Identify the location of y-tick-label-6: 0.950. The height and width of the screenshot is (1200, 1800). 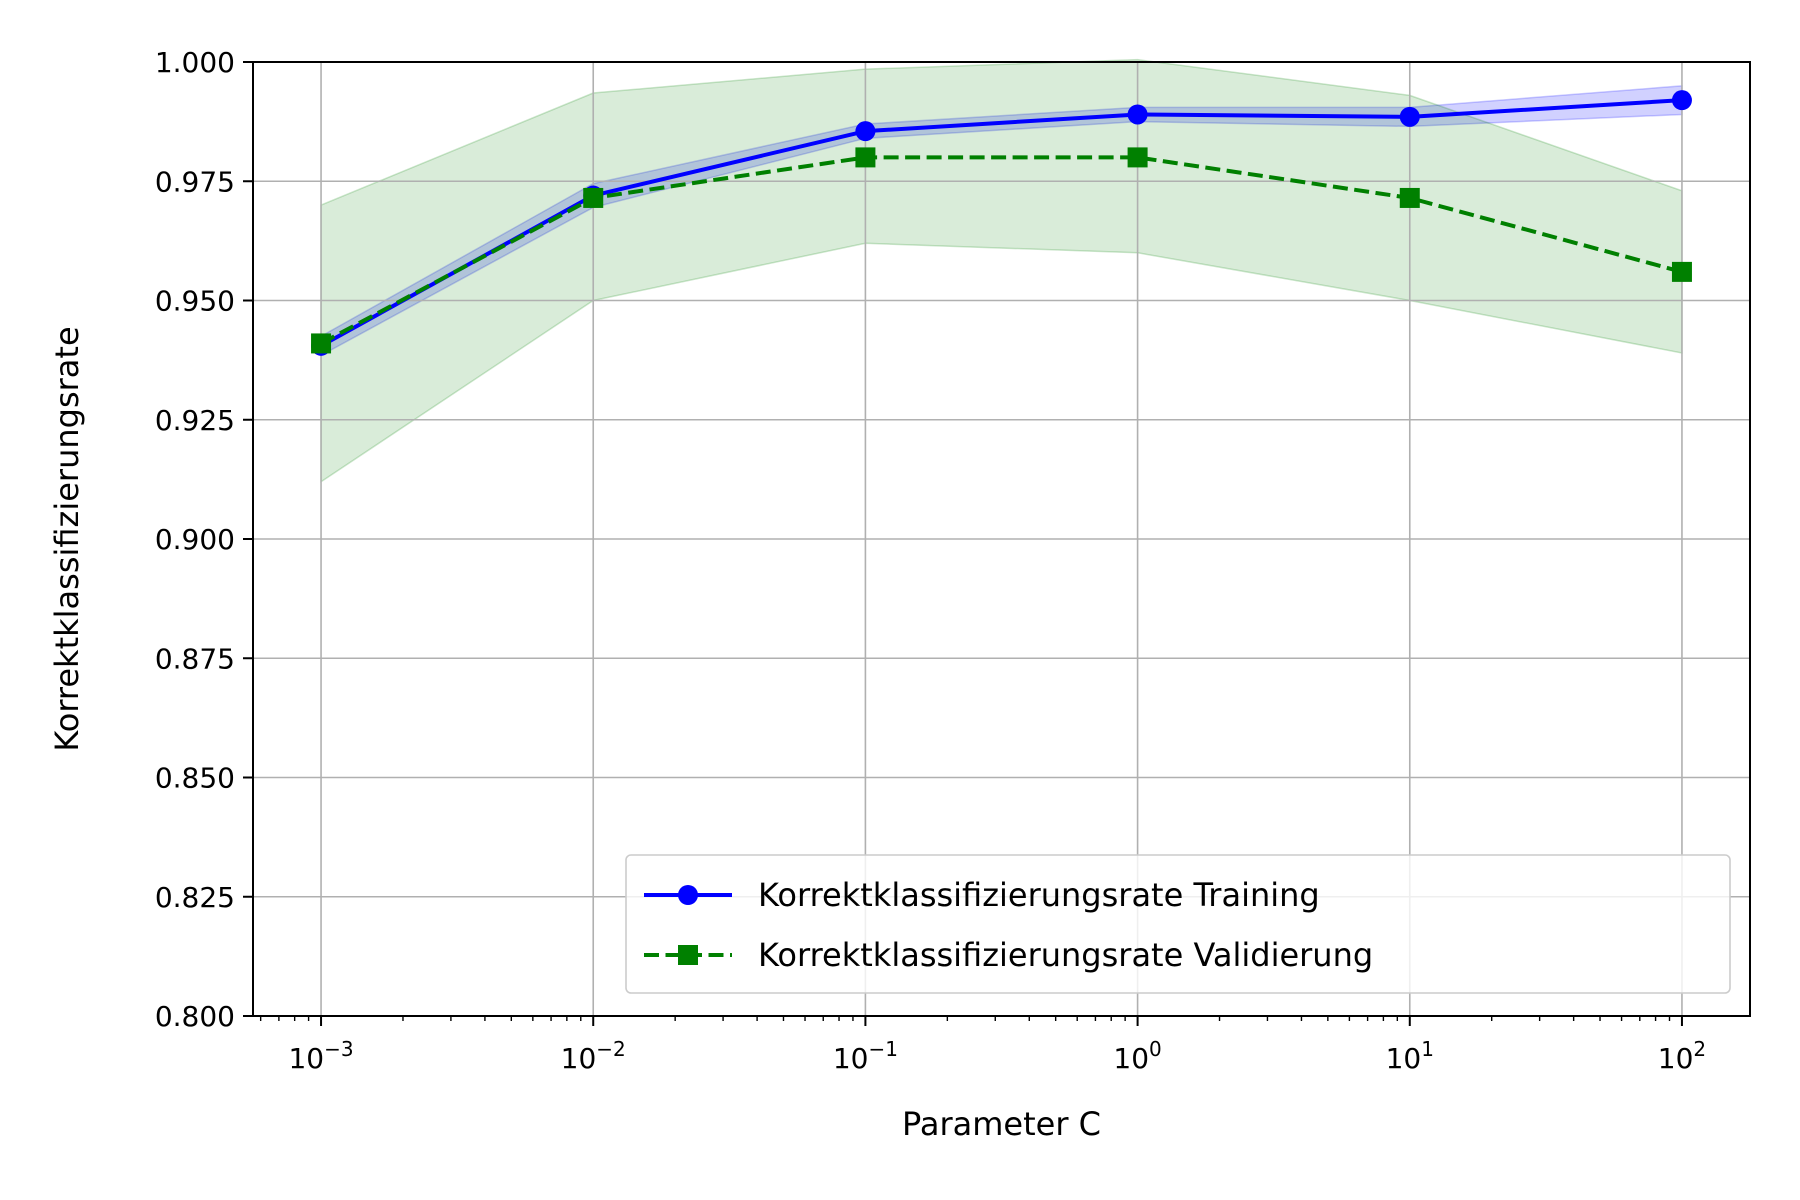
(195, 301).